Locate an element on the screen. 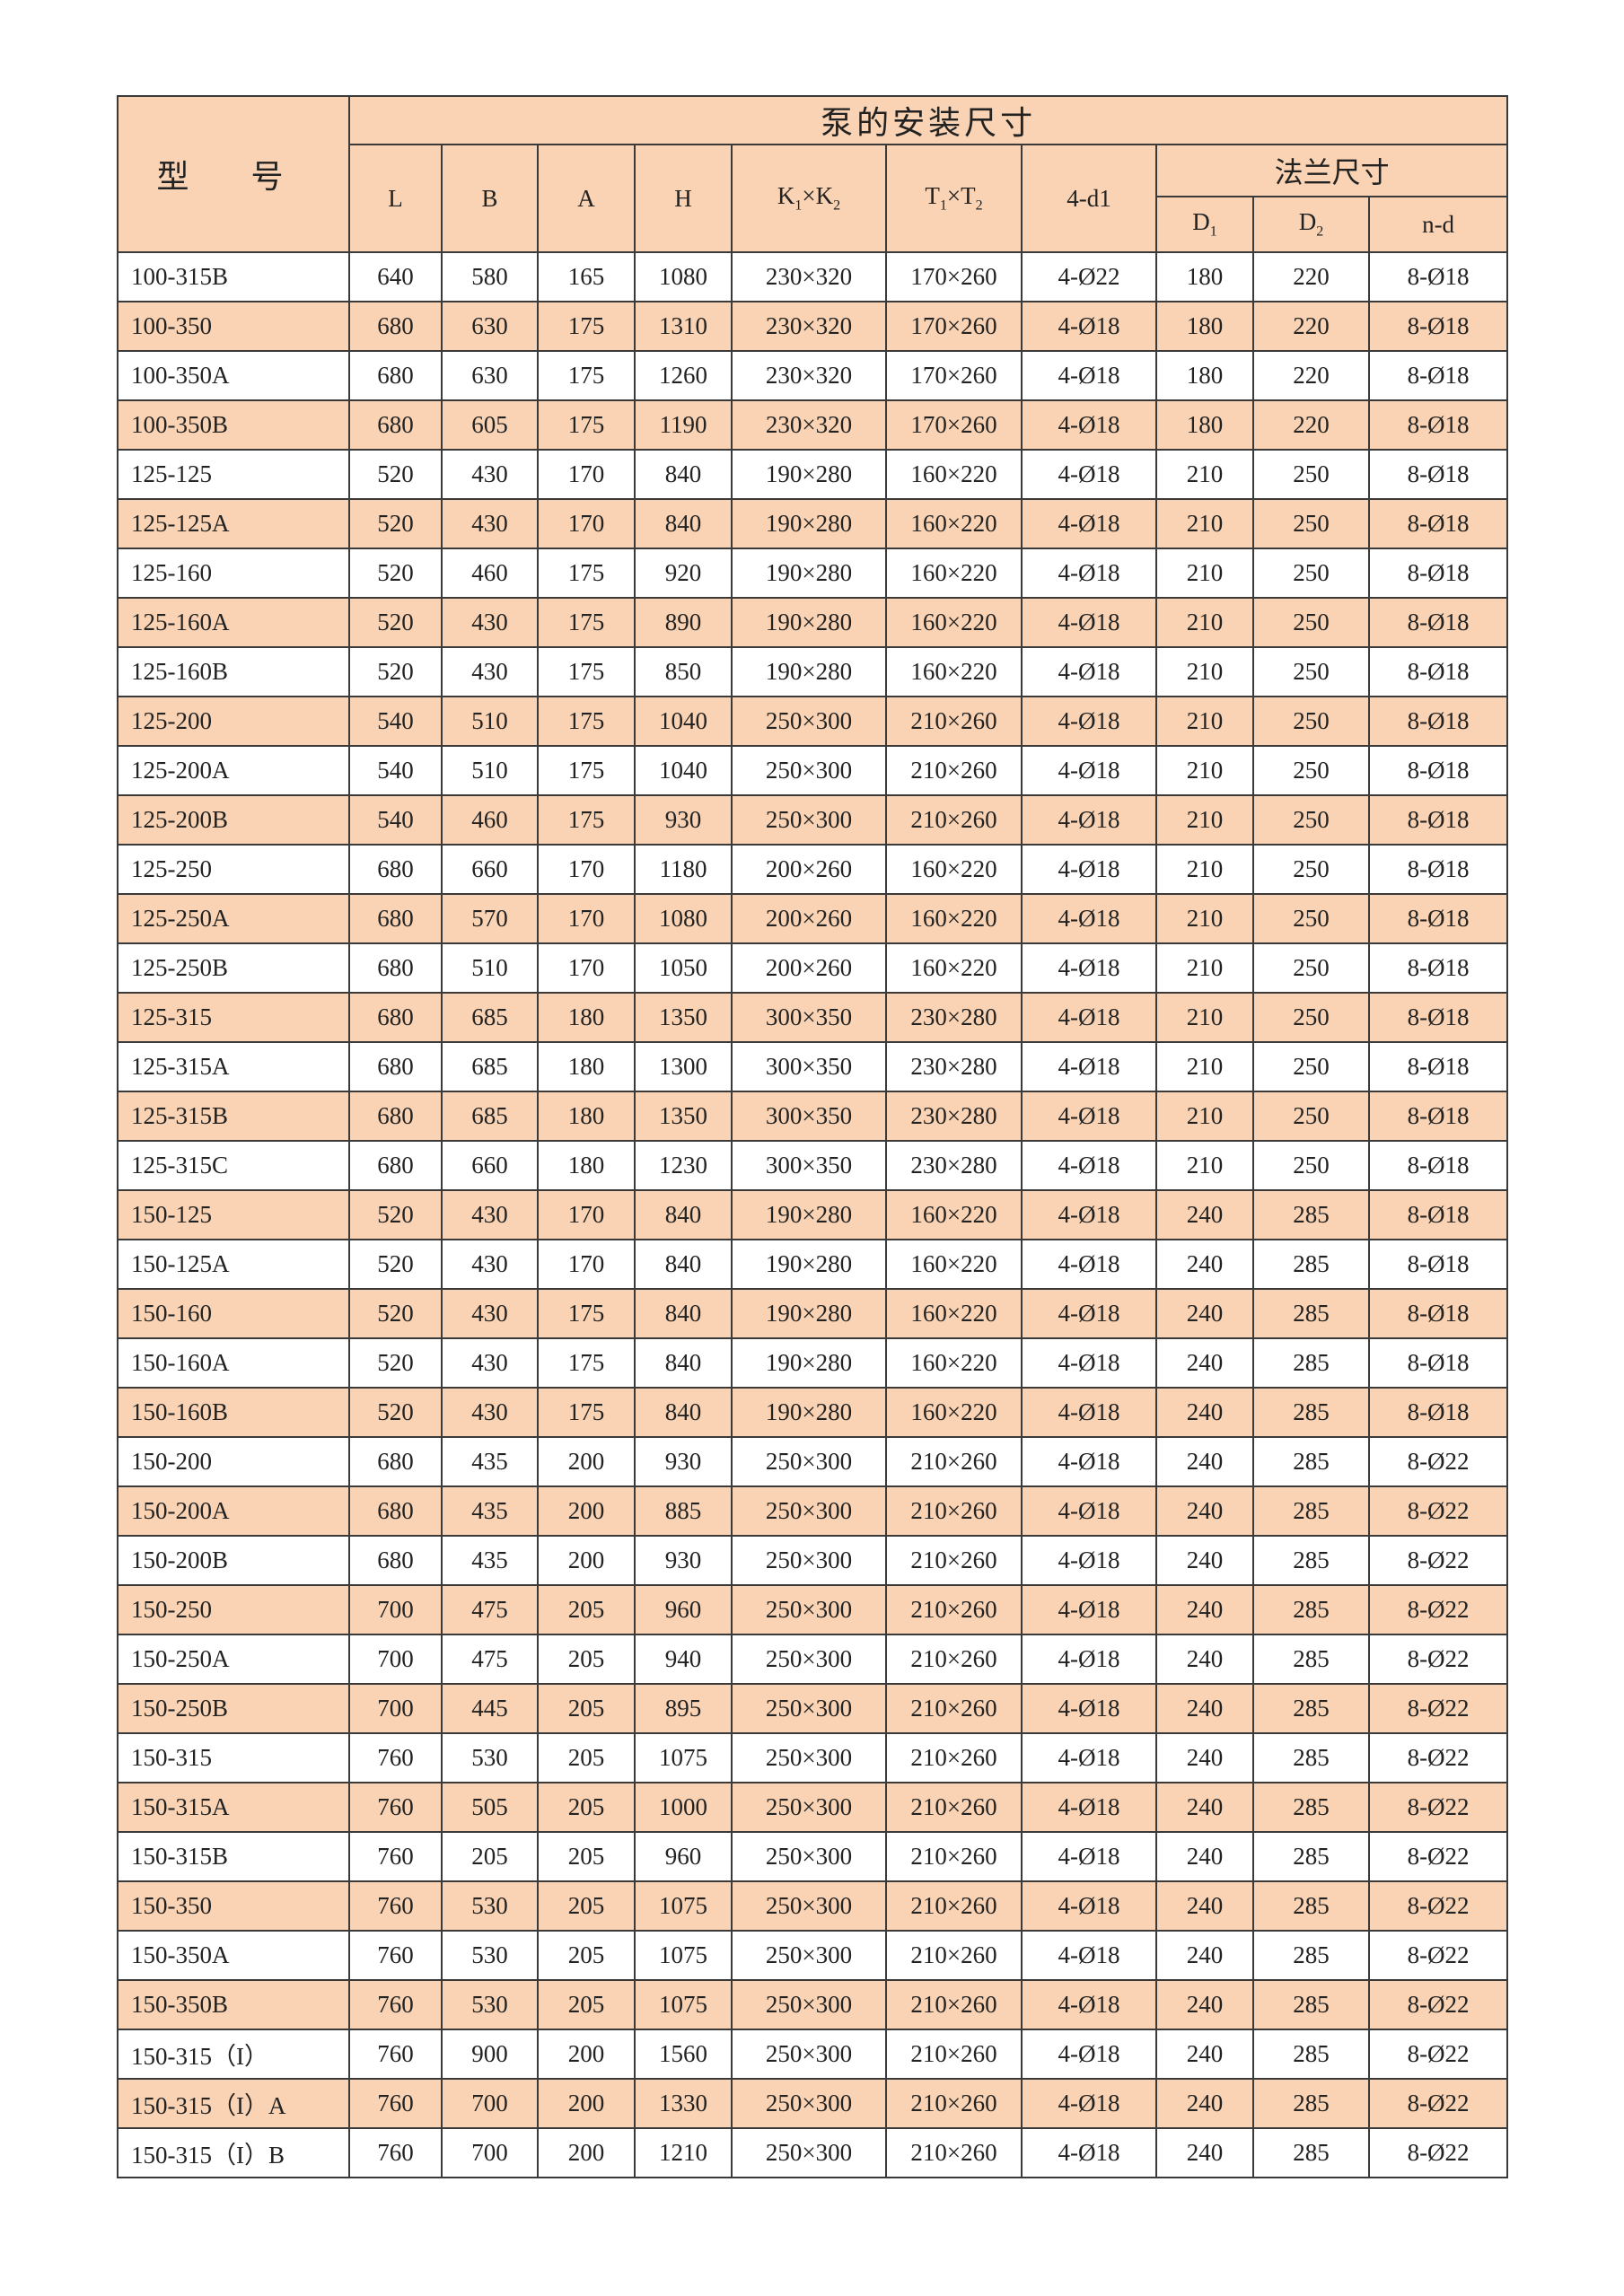  cell-L: 700 is located at coordinates (395, 1659).